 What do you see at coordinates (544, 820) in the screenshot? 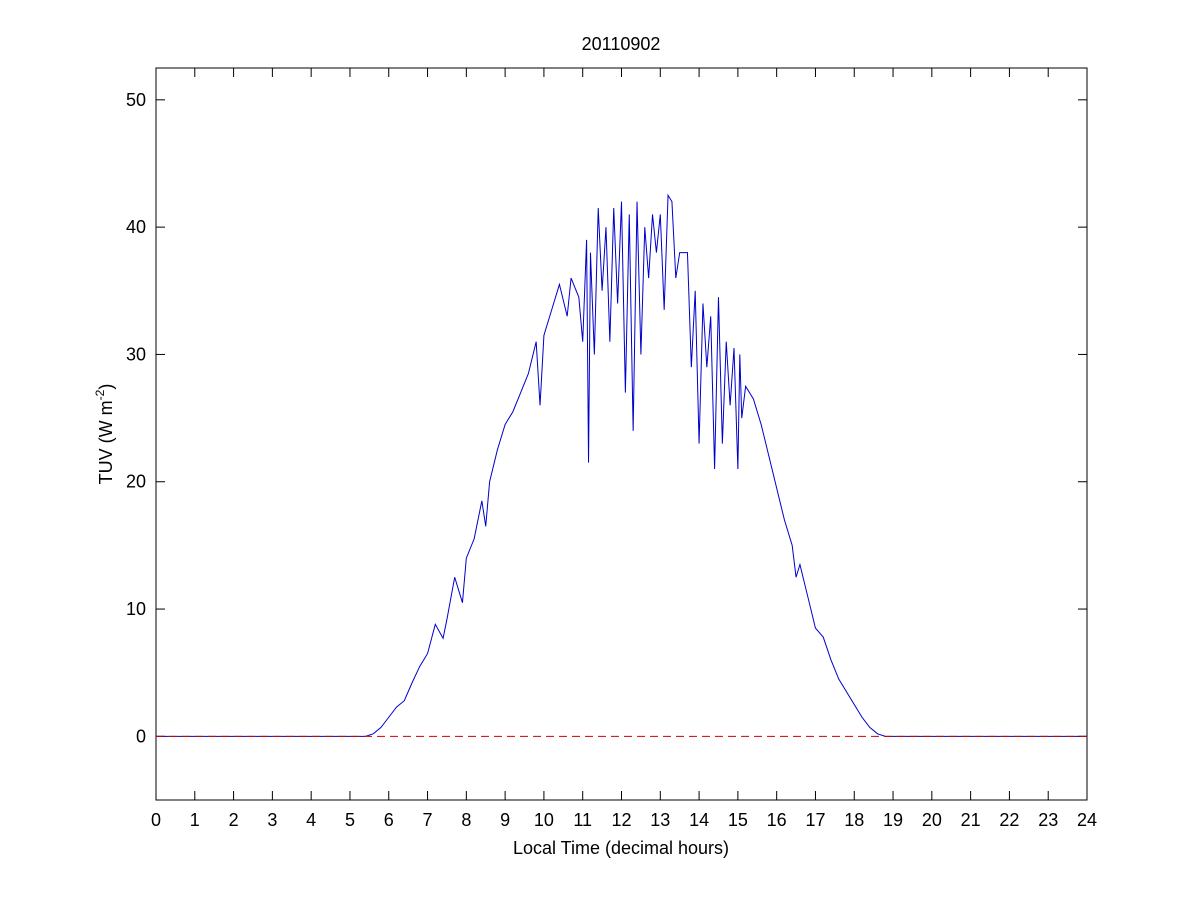
I see `x-tick-label: 10` at bounding box center [544, 820].